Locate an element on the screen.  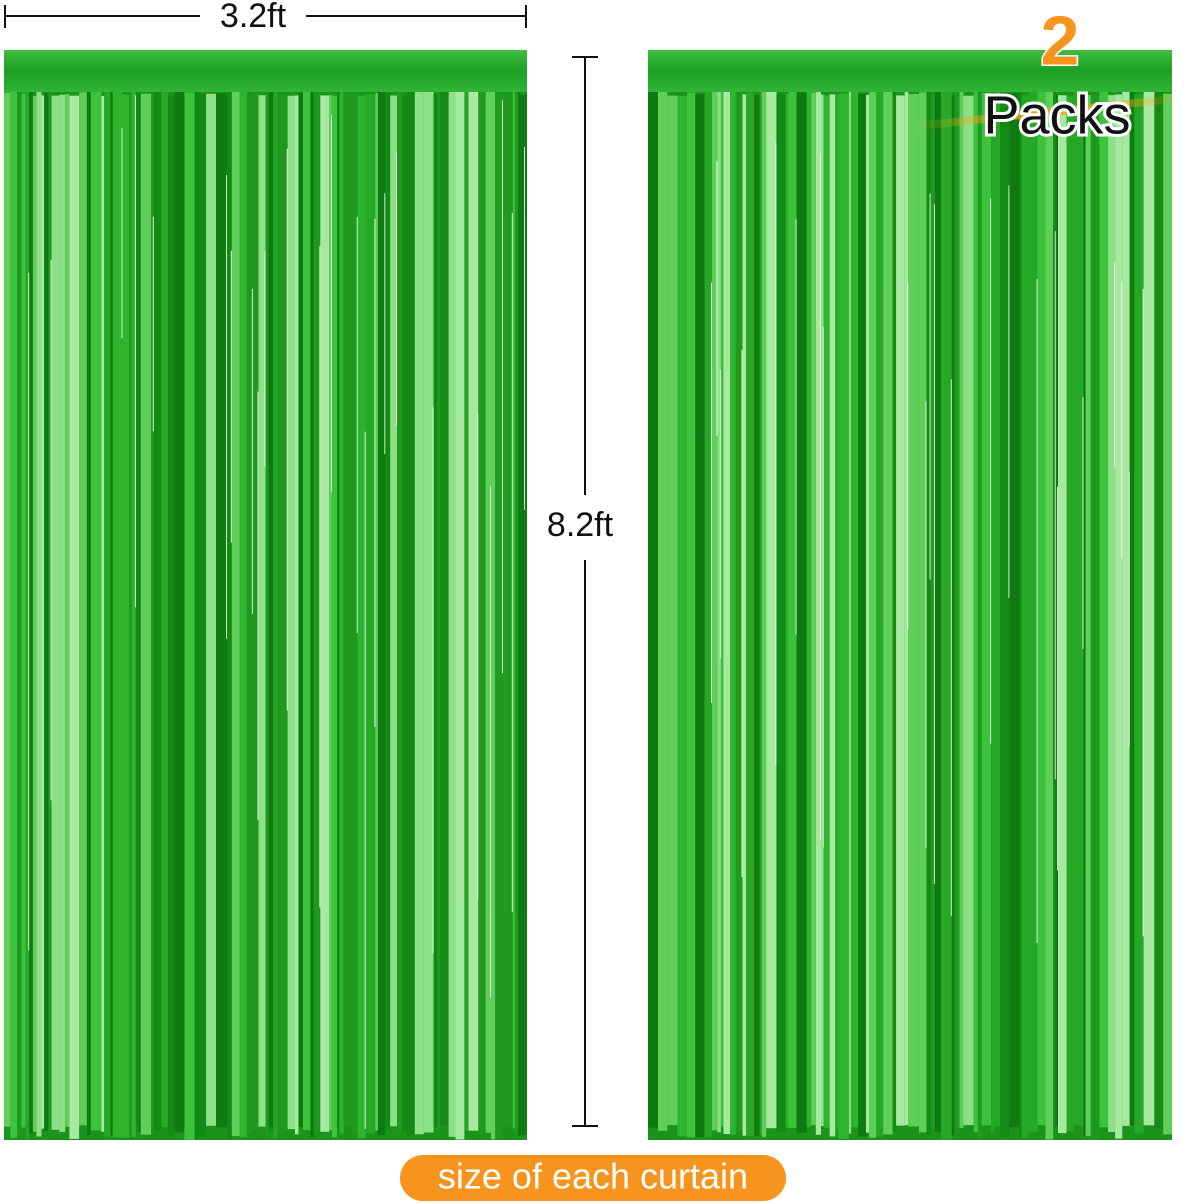
height-label: 8.2ft is located at coordinates (580, 525).